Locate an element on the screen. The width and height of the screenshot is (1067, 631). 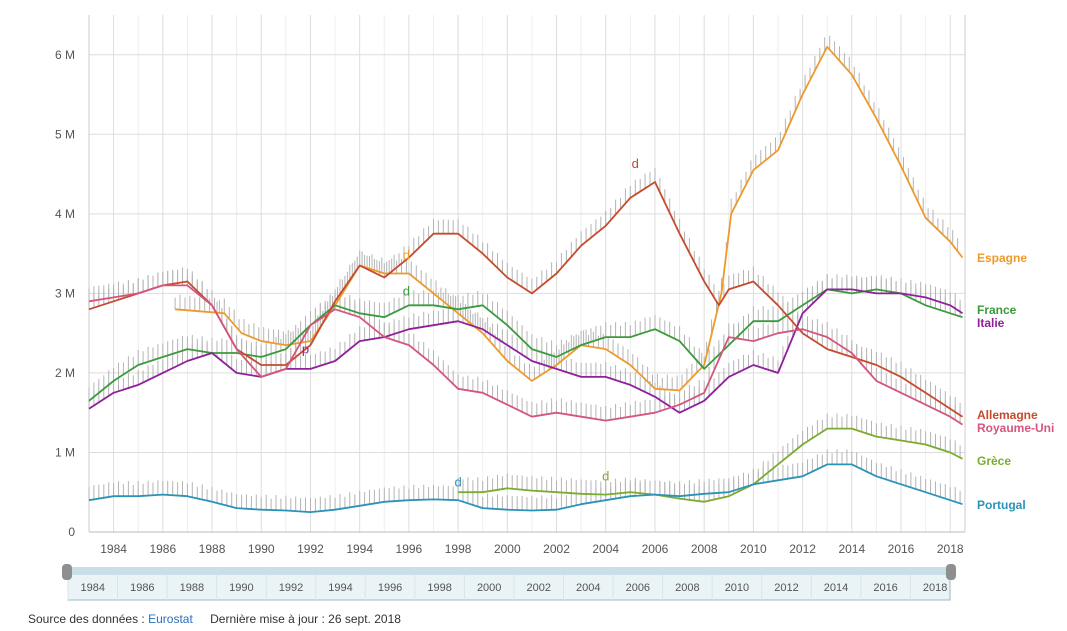
x-tick-label: 2006 is located at coordinates (655, 549).